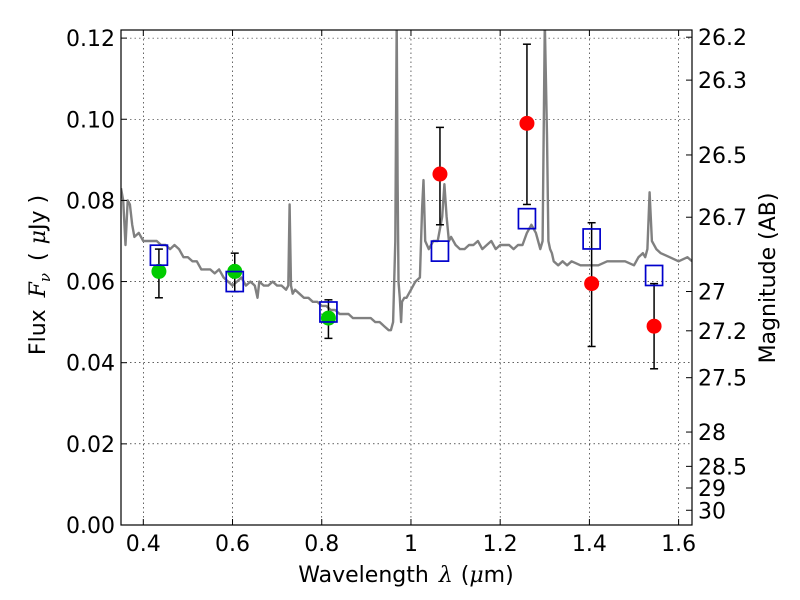 The width and height of the screenshot is (800, 600). Describe the element at coordinates (363, 575) in the screenshot. I see `x-axis-label-text: Wavelength` at that location.